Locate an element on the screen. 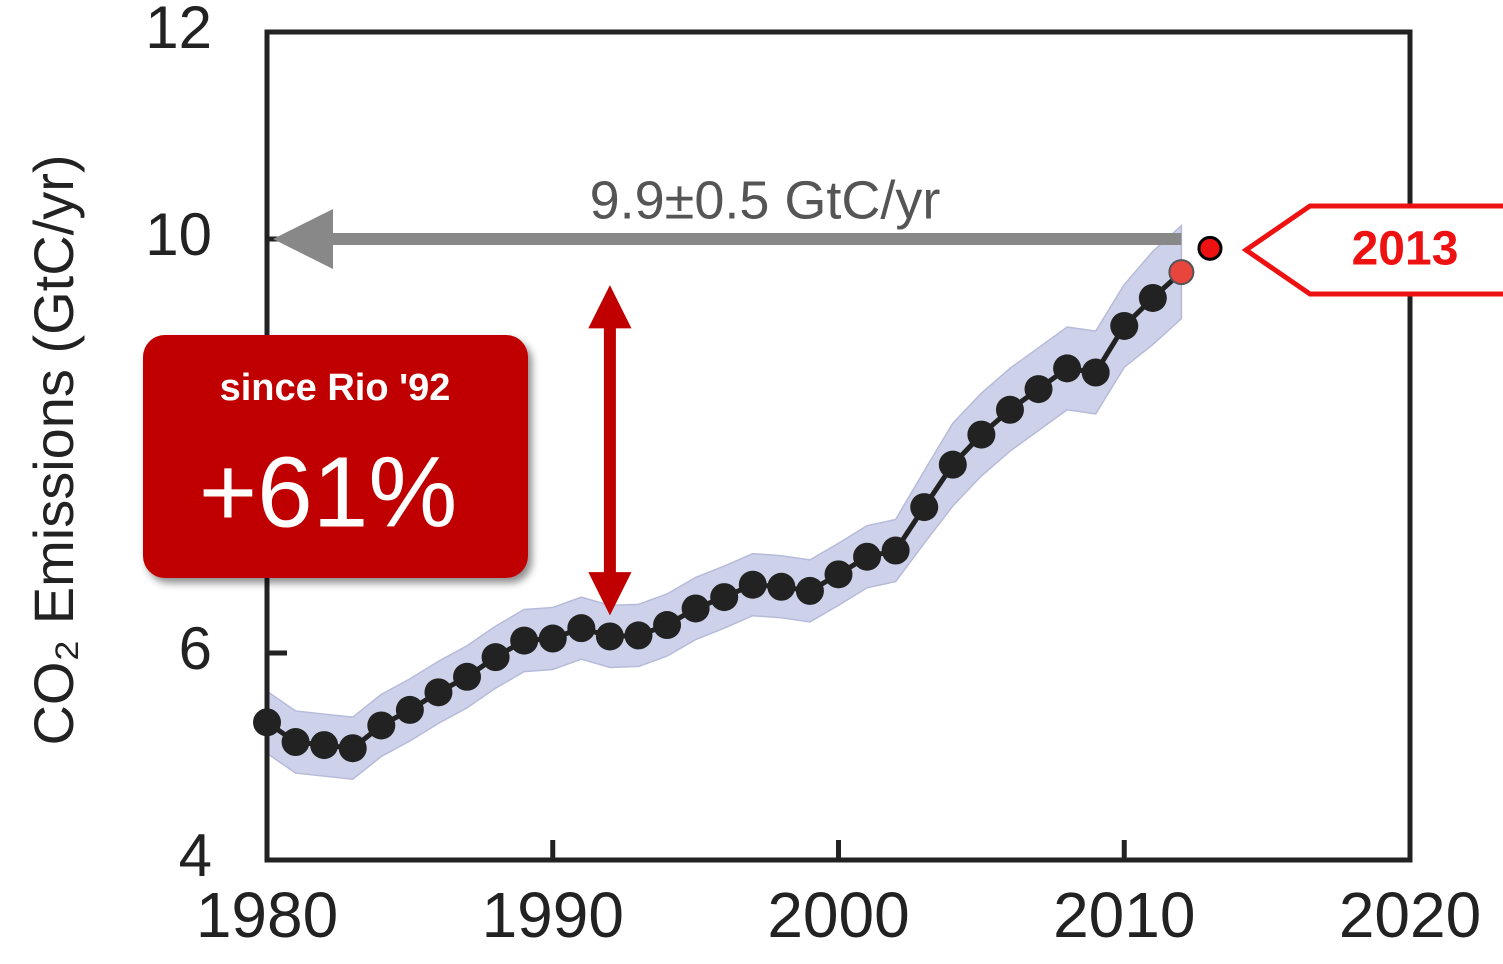  projection-point is located at coordinates (1210, 248).